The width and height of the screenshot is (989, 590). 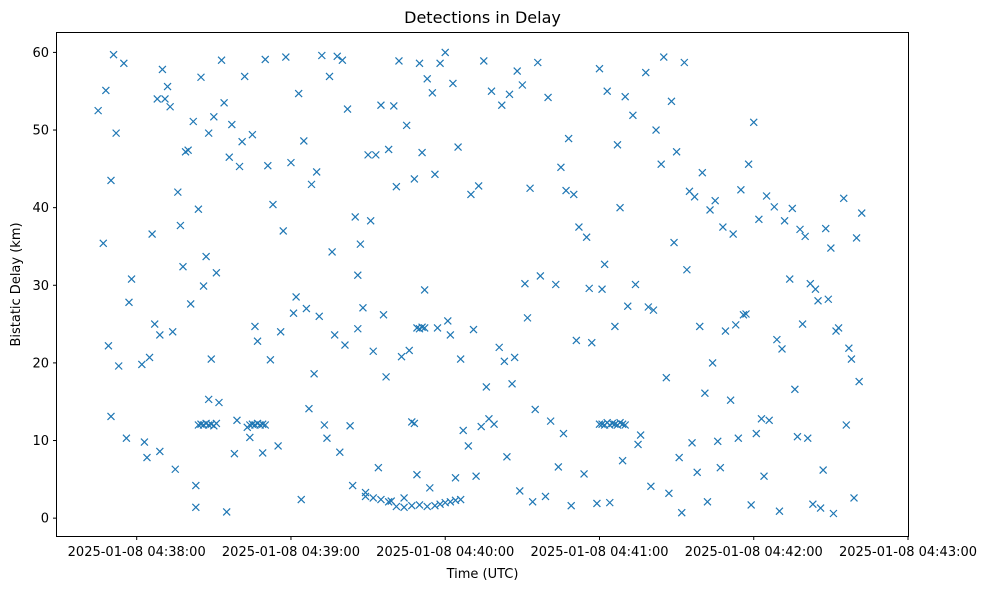 I want to click on x-tick-label: 2025-01-08 04:39:00, so click(x=291, y=552).